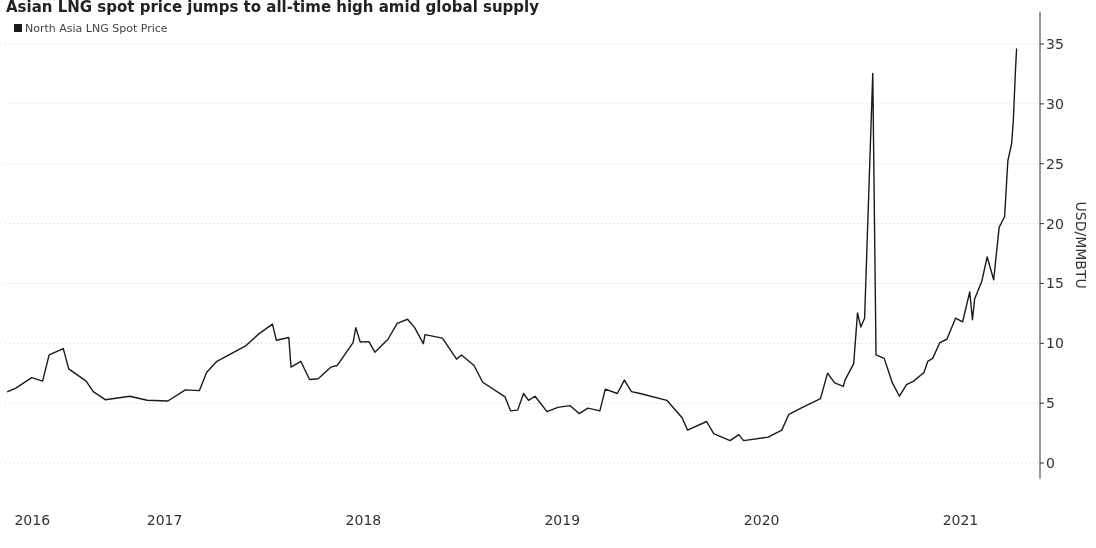 This screenshot has height=548, width=1096. I want to click on x-tick-label: 2017, so click(164, 520).